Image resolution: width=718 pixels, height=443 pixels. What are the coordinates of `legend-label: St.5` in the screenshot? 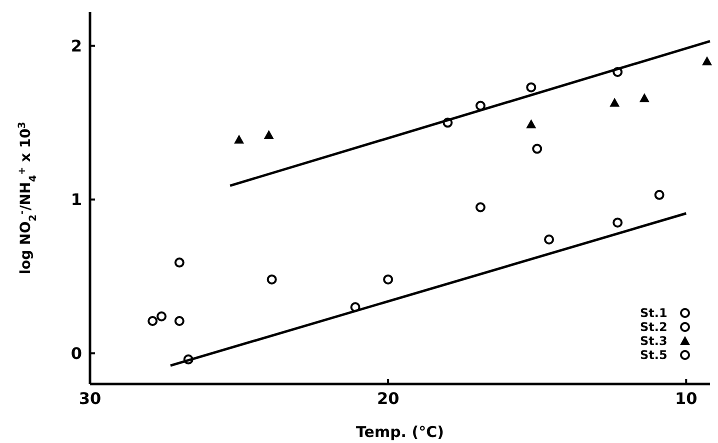 It's located at (654, 355).